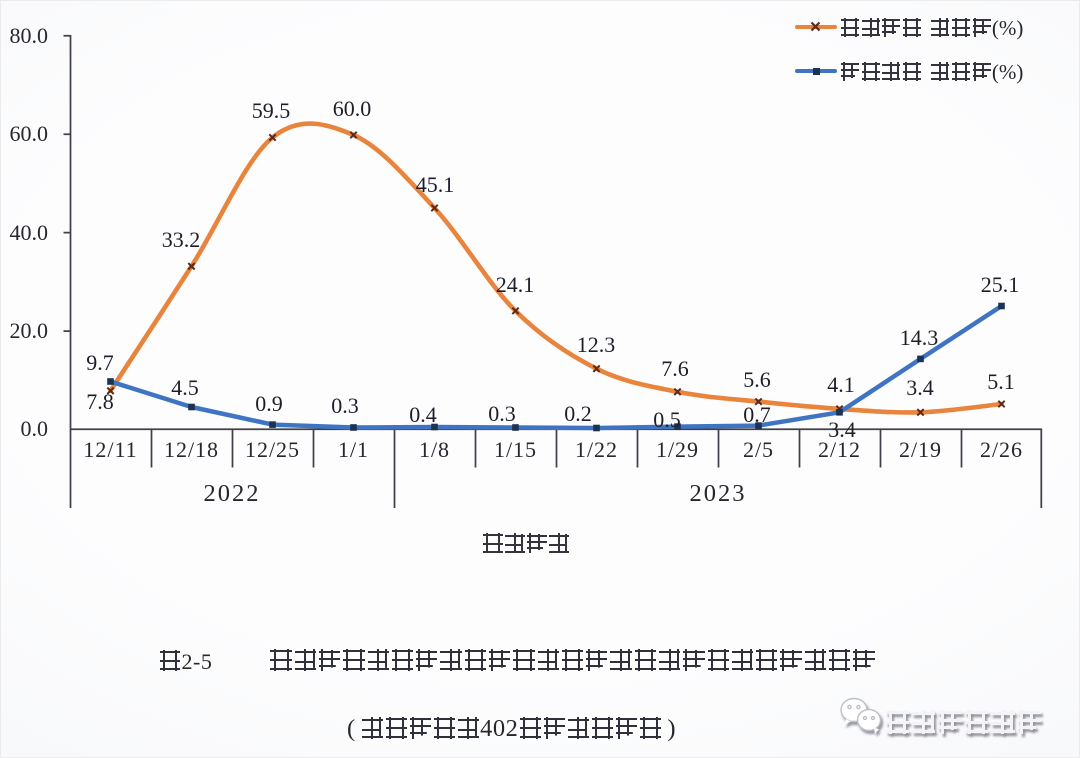  What do you see at coordinates (29, 330) in the screenshot?
I see `svg-text: 20.0` at bounding box center [29, 330].